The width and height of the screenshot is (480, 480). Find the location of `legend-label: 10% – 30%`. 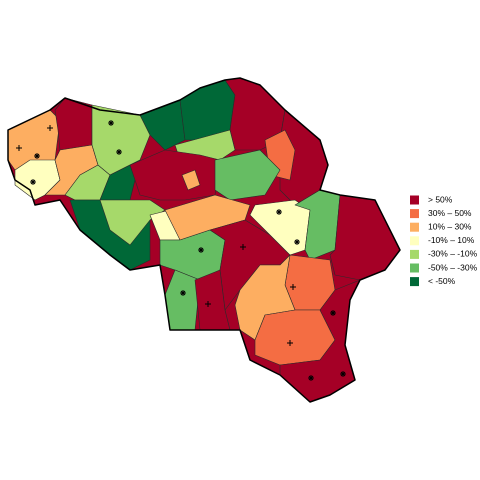

legend-label: 10% – 30% is located at coordinates (450, 226).